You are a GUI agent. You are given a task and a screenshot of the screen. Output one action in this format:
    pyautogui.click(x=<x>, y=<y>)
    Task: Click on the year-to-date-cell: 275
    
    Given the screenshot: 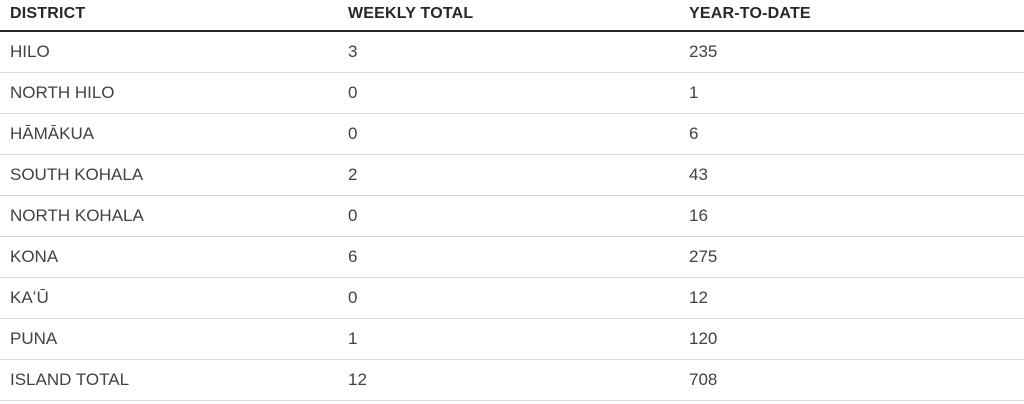 What is the action you would take?
    pyautogui.click(x=851, y=257)
    